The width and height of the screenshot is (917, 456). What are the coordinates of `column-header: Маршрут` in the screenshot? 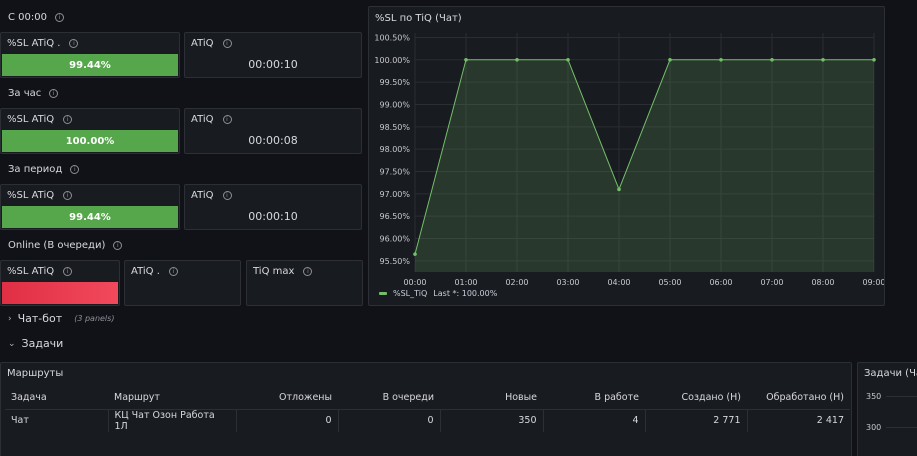 It's located at (172, 398).